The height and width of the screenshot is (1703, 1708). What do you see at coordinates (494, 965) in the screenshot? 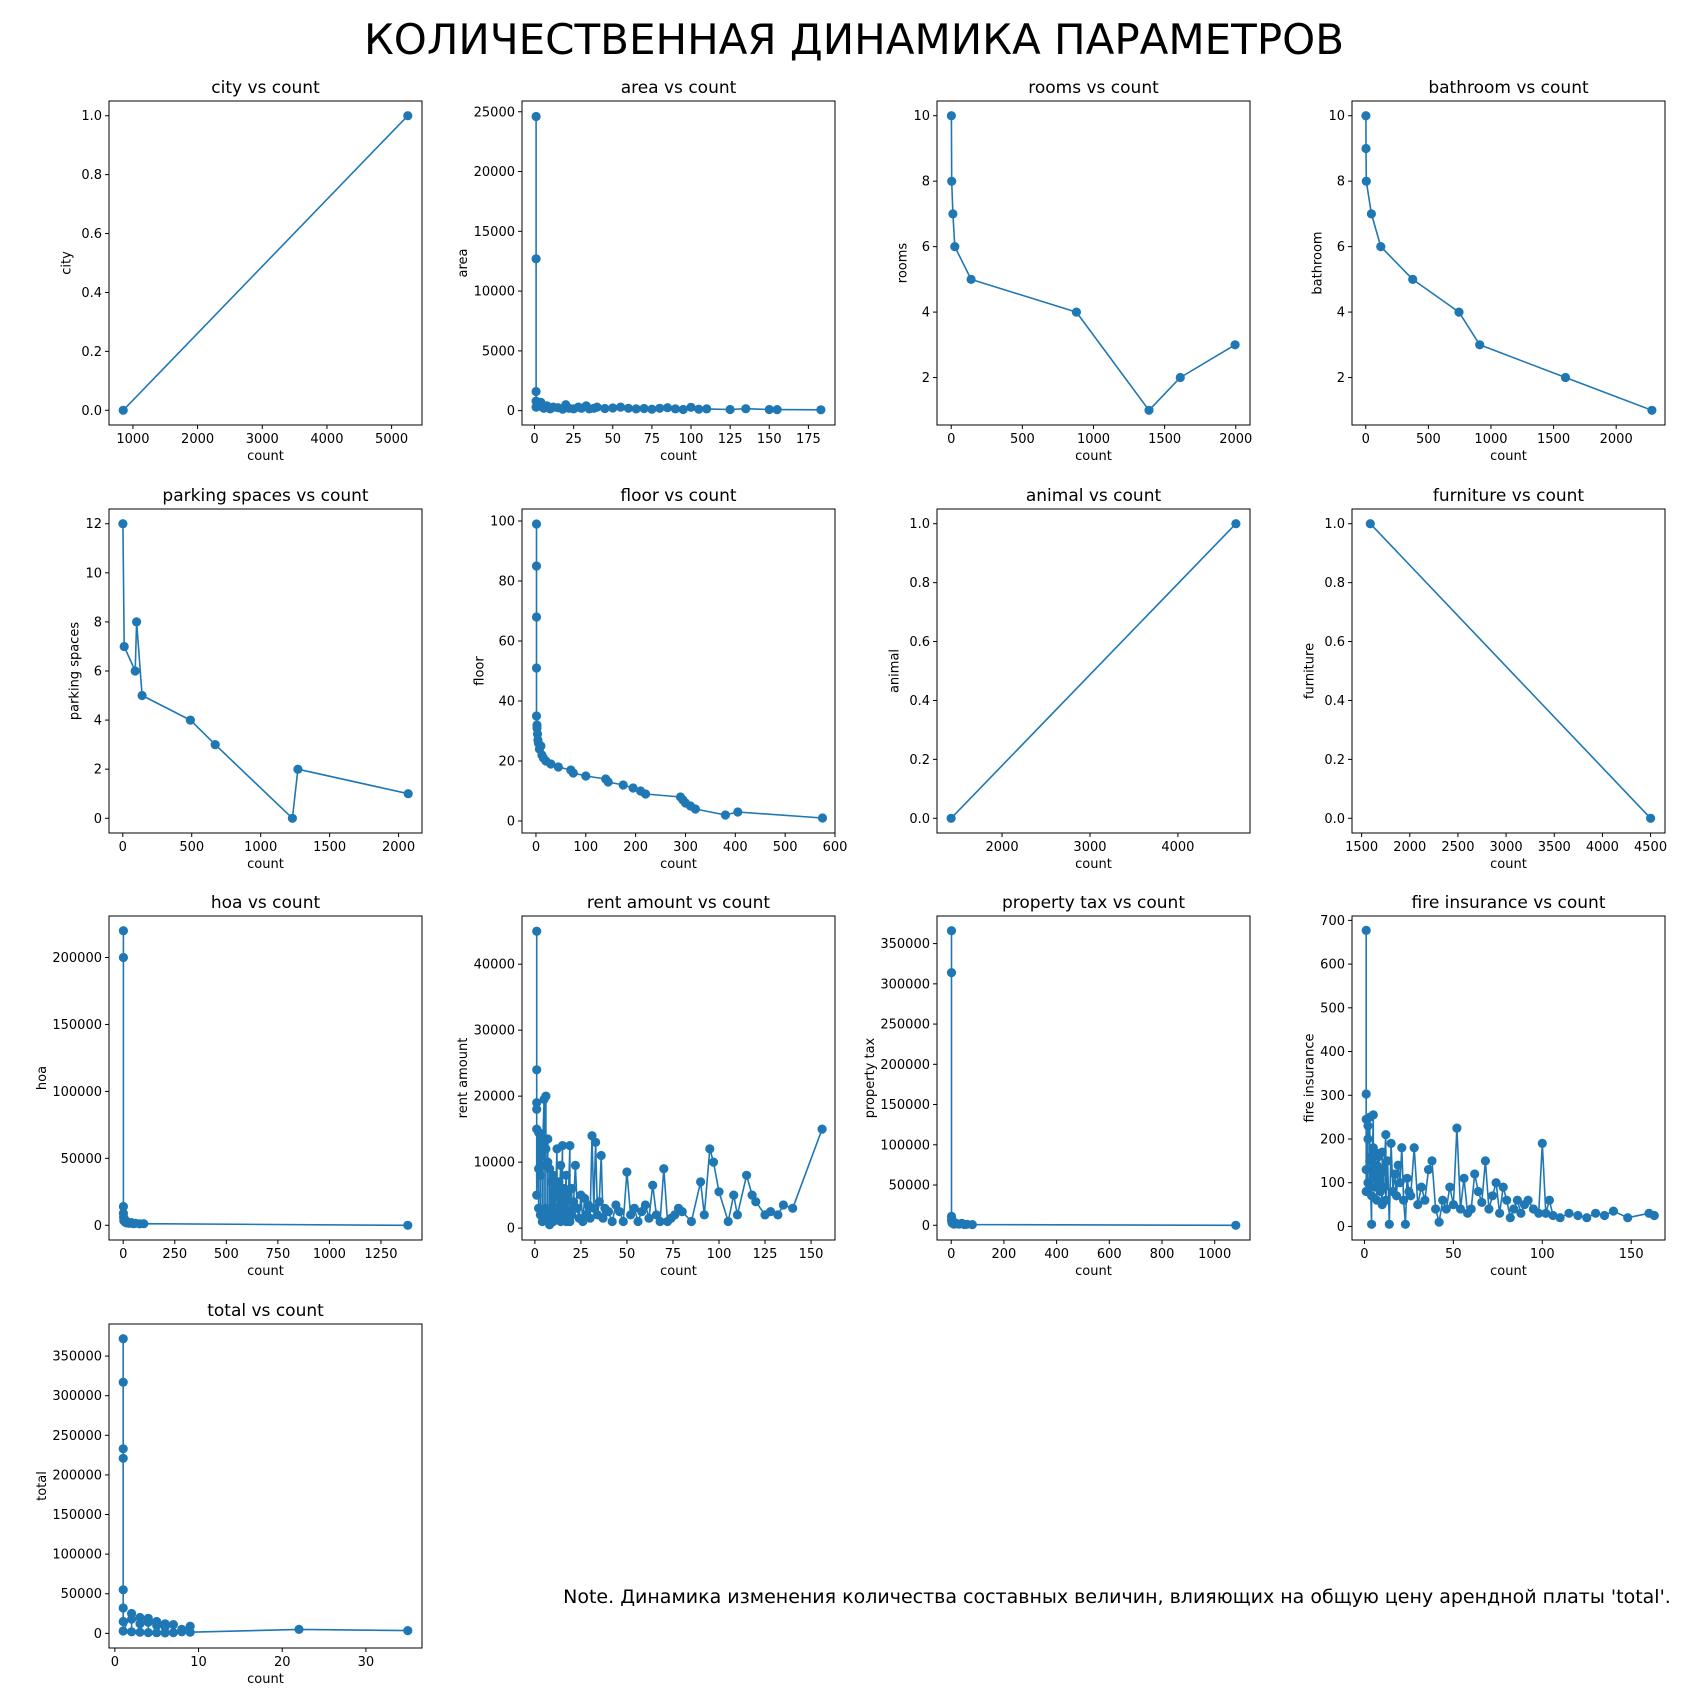
I see `y-tick-label: 40000` at bounding box center [494, 965].